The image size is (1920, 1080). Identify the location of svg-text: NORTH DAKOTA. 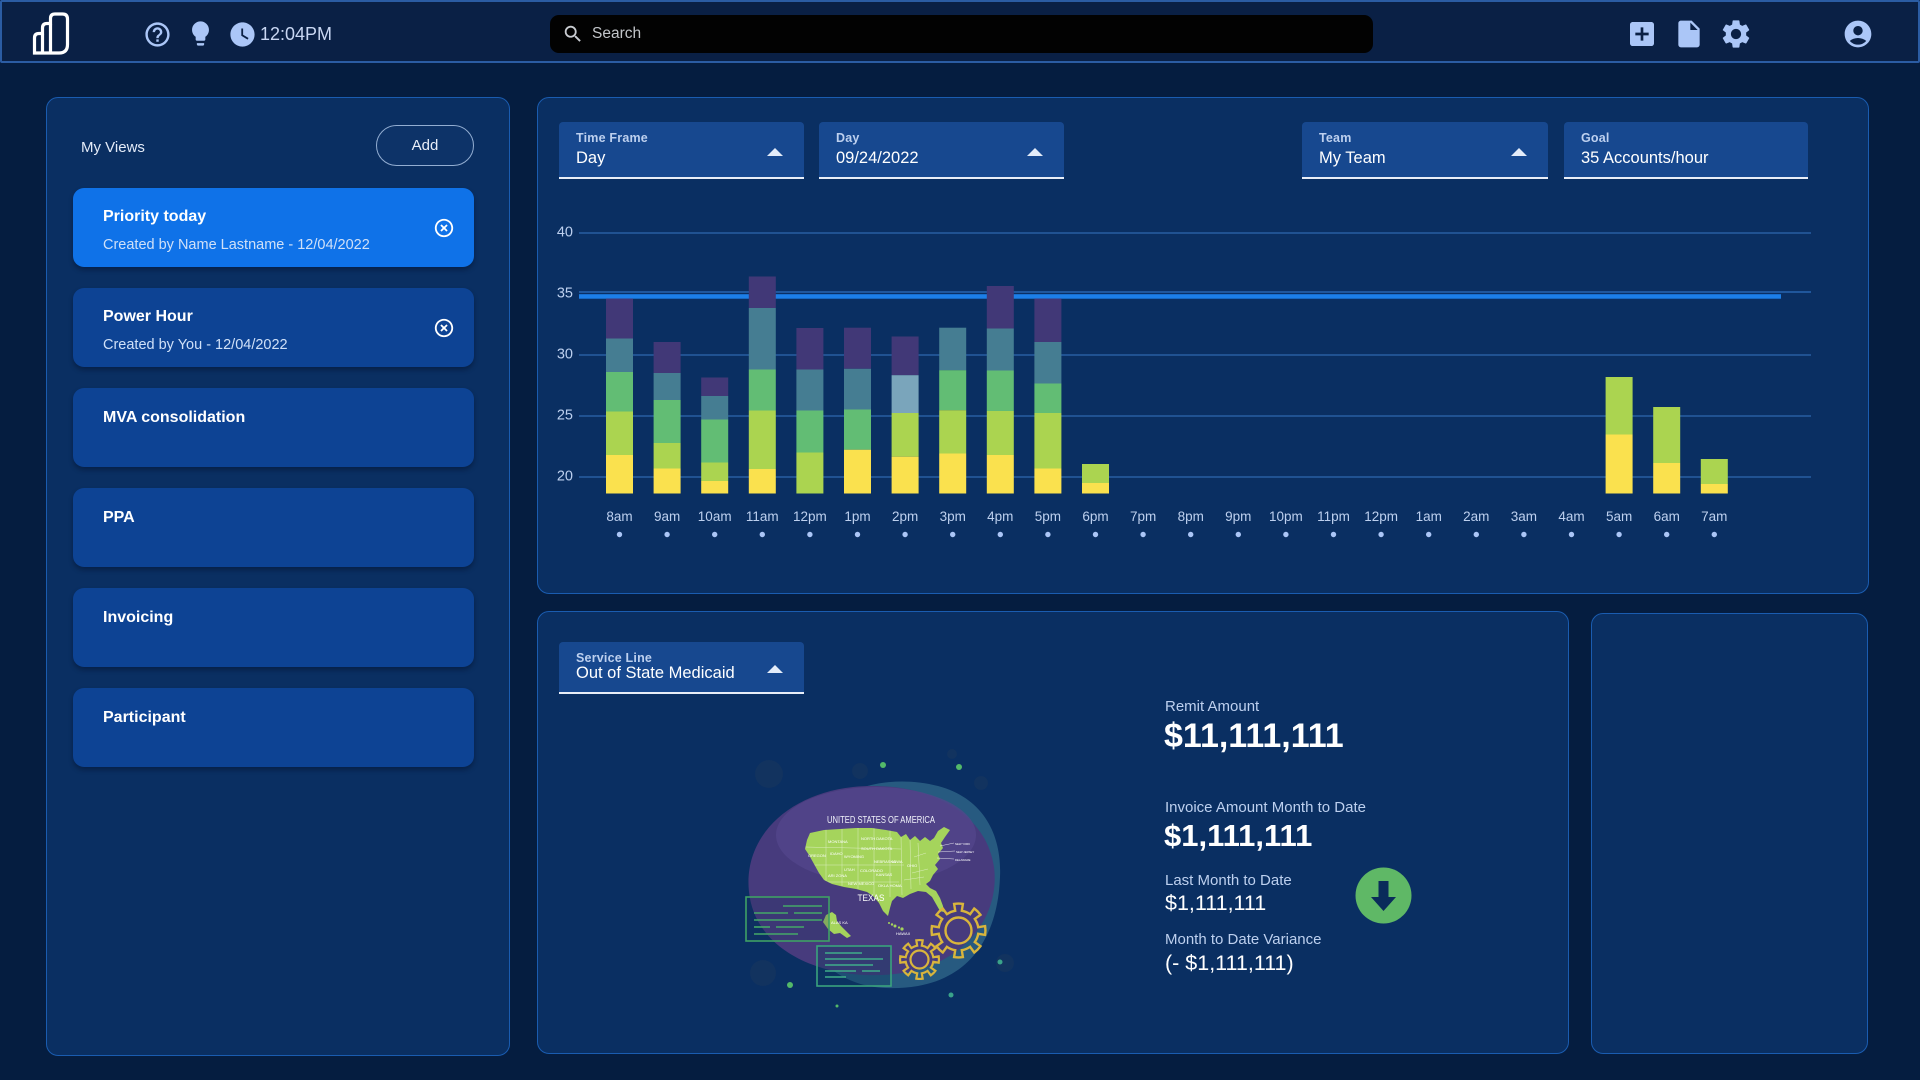
(877, 838).